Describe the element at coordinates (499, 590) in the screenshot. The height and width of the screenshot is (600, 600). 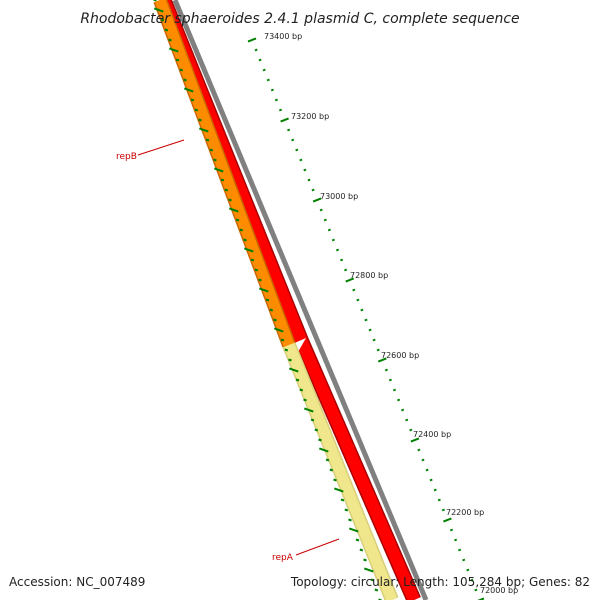
I see `scale-tick-label: 72000 bp` at that location.